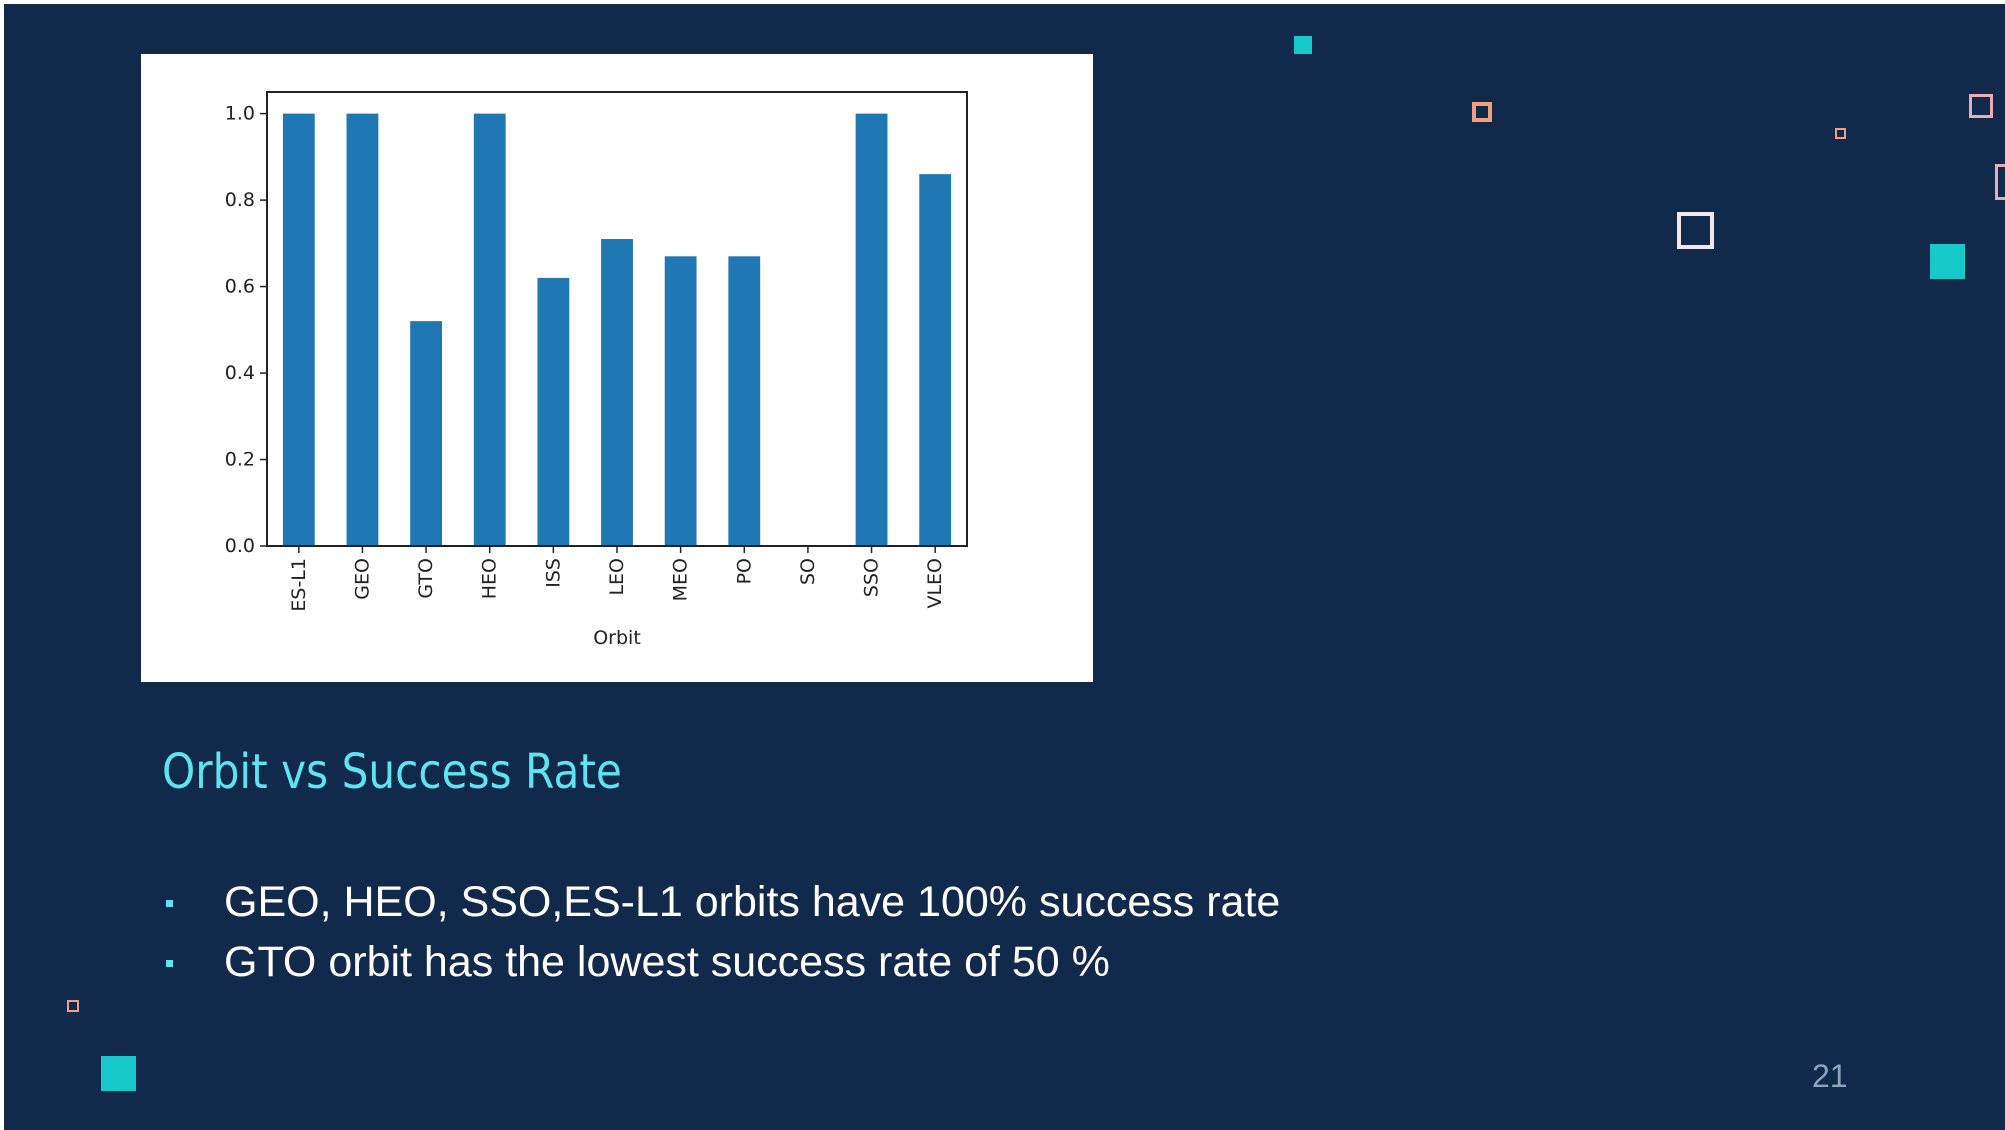 This screenshot has width=2005, height=1130. Describe the element at coordinates (1830, 1076) in the screenshot. I see `page-number: 21` at that location.